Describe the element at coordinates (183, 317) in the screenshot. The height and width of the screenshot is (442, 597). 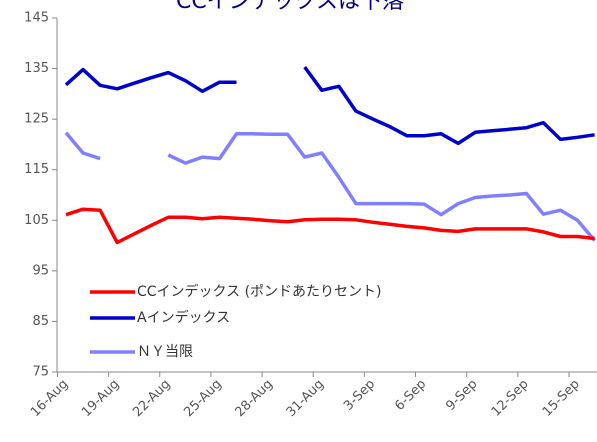
I see `legend-label: Aインデックス` at that location.